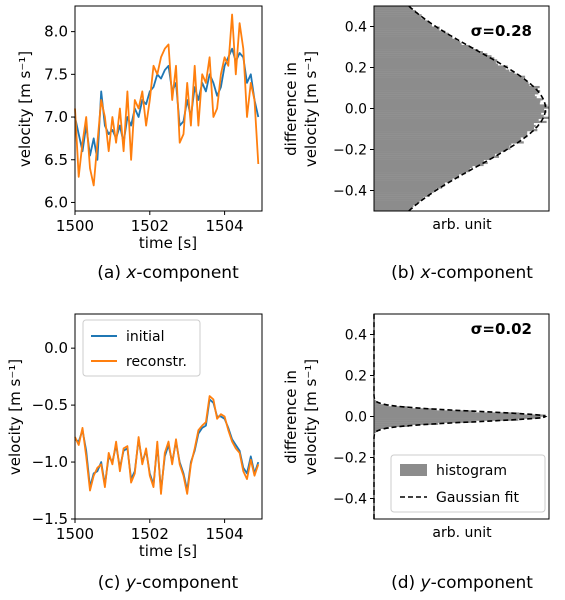 This screenshot has height=600, width=565. Describe the element at coordinates (482, 583) in the screenshot. I see `panel-d-caption-suffix: -component` at that location.